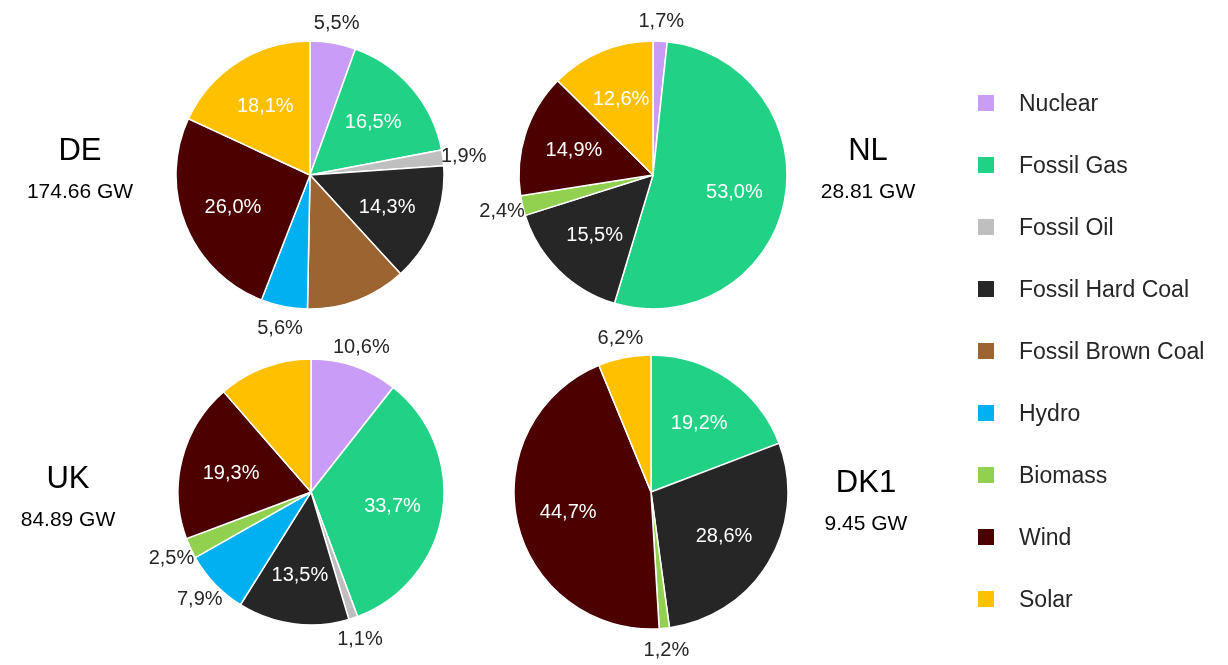 This screenshot has width=1228, height=665. Describe the element at coordinates (387, 205) in the screenshot. I see `data-label: 14,3%` at that location.